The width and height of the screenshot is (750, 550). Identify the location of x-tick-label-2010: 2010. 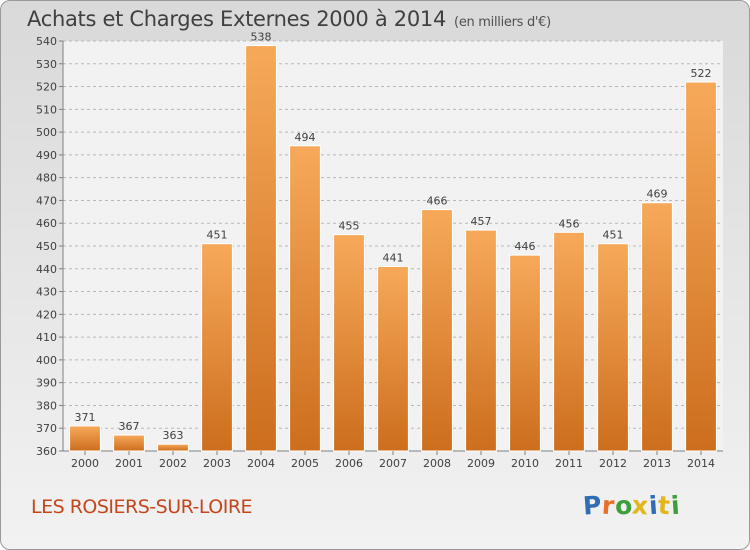
(525, 463).